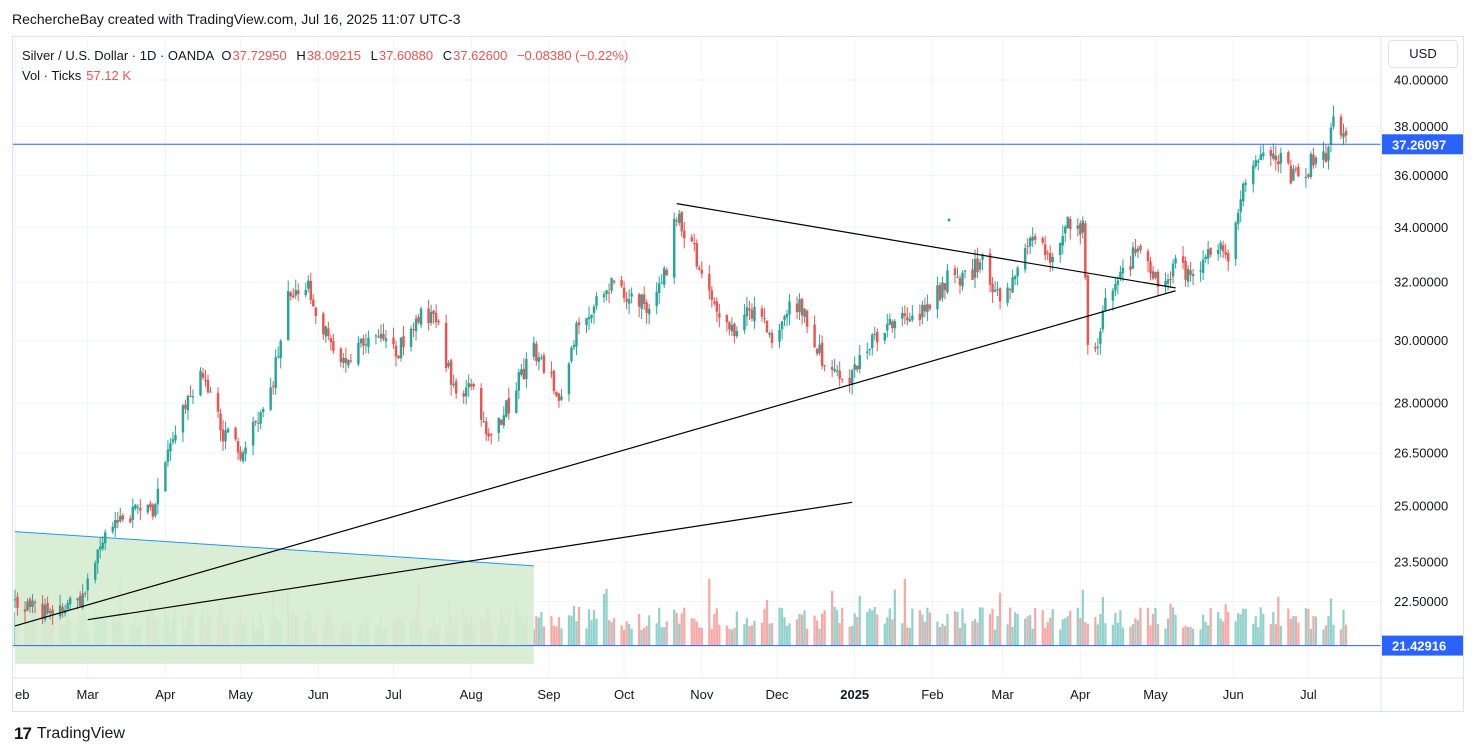  What do you see at coordinates (226, 55) in the screenshot?
I see `open-label: O` at bounding box center [226, 55].